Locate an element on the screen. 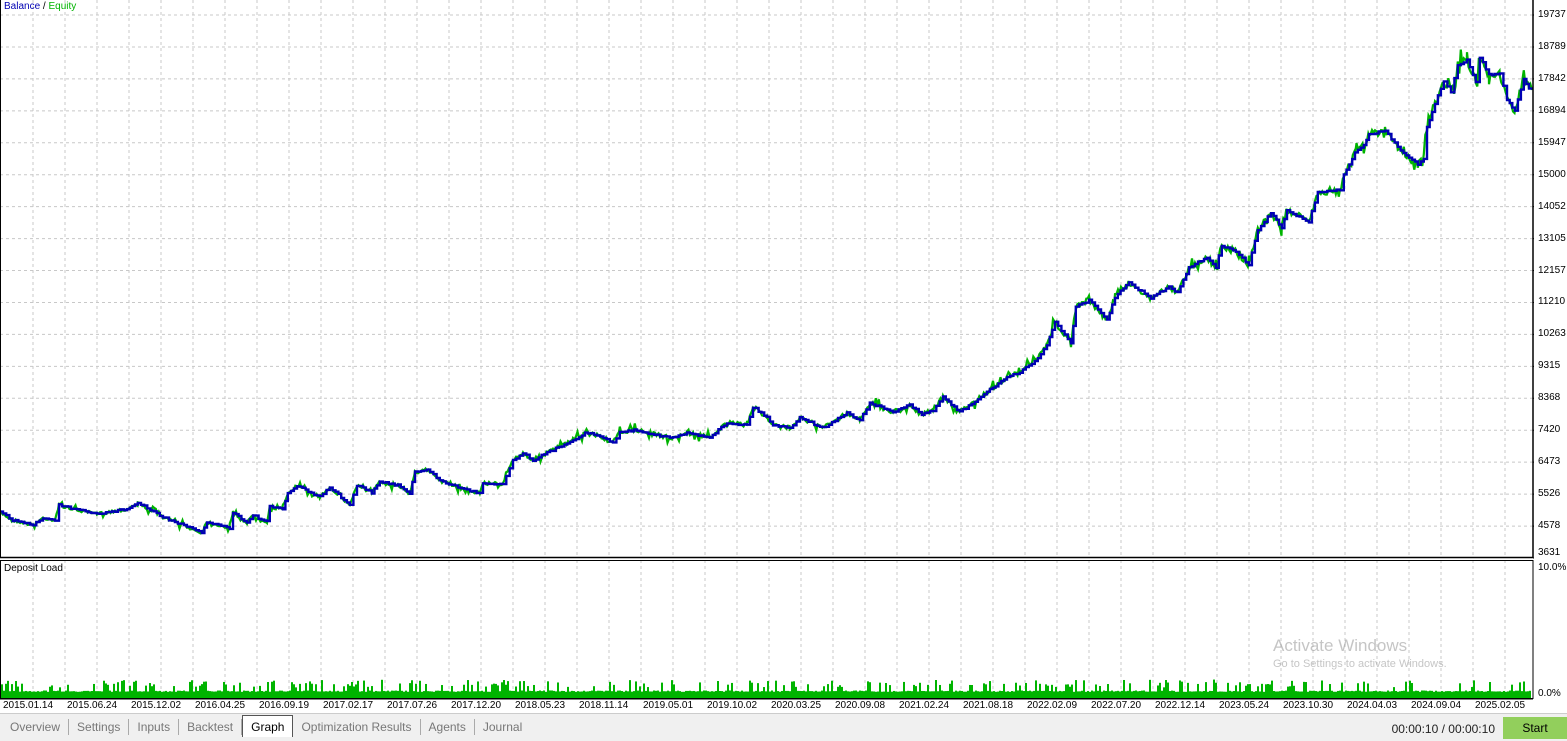 The image size is (1567, 741). tab-agents: Agents is located at coordinates (448, 727).